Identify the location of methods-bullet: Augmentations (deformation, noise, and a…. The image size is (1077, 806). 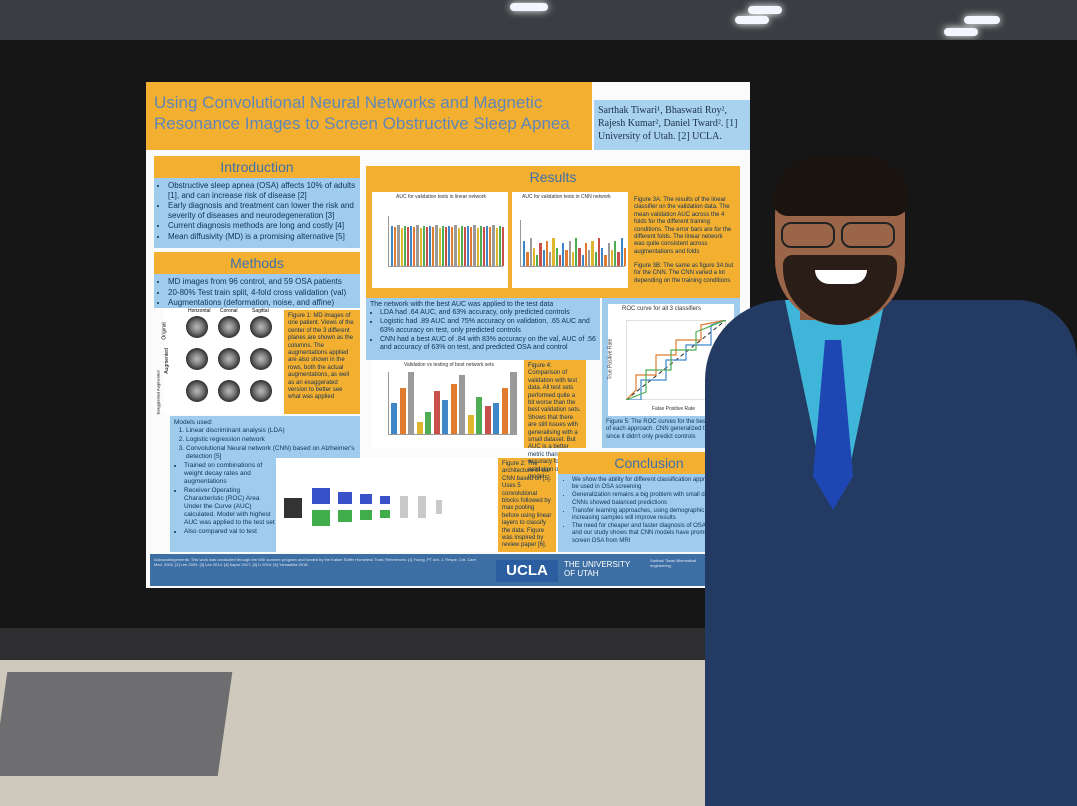
(262, 303).